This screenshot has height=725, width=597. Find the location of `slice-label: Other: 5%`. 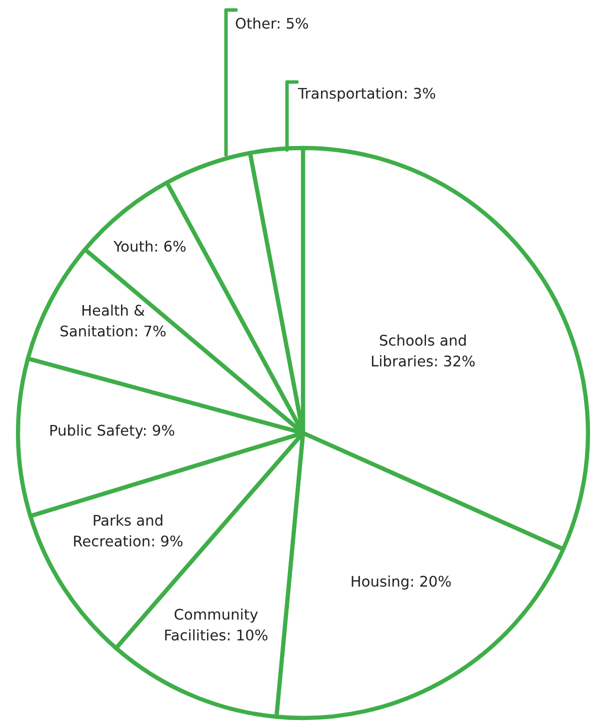

slice-label: Other: 5% is located at coordinates (272, 23).